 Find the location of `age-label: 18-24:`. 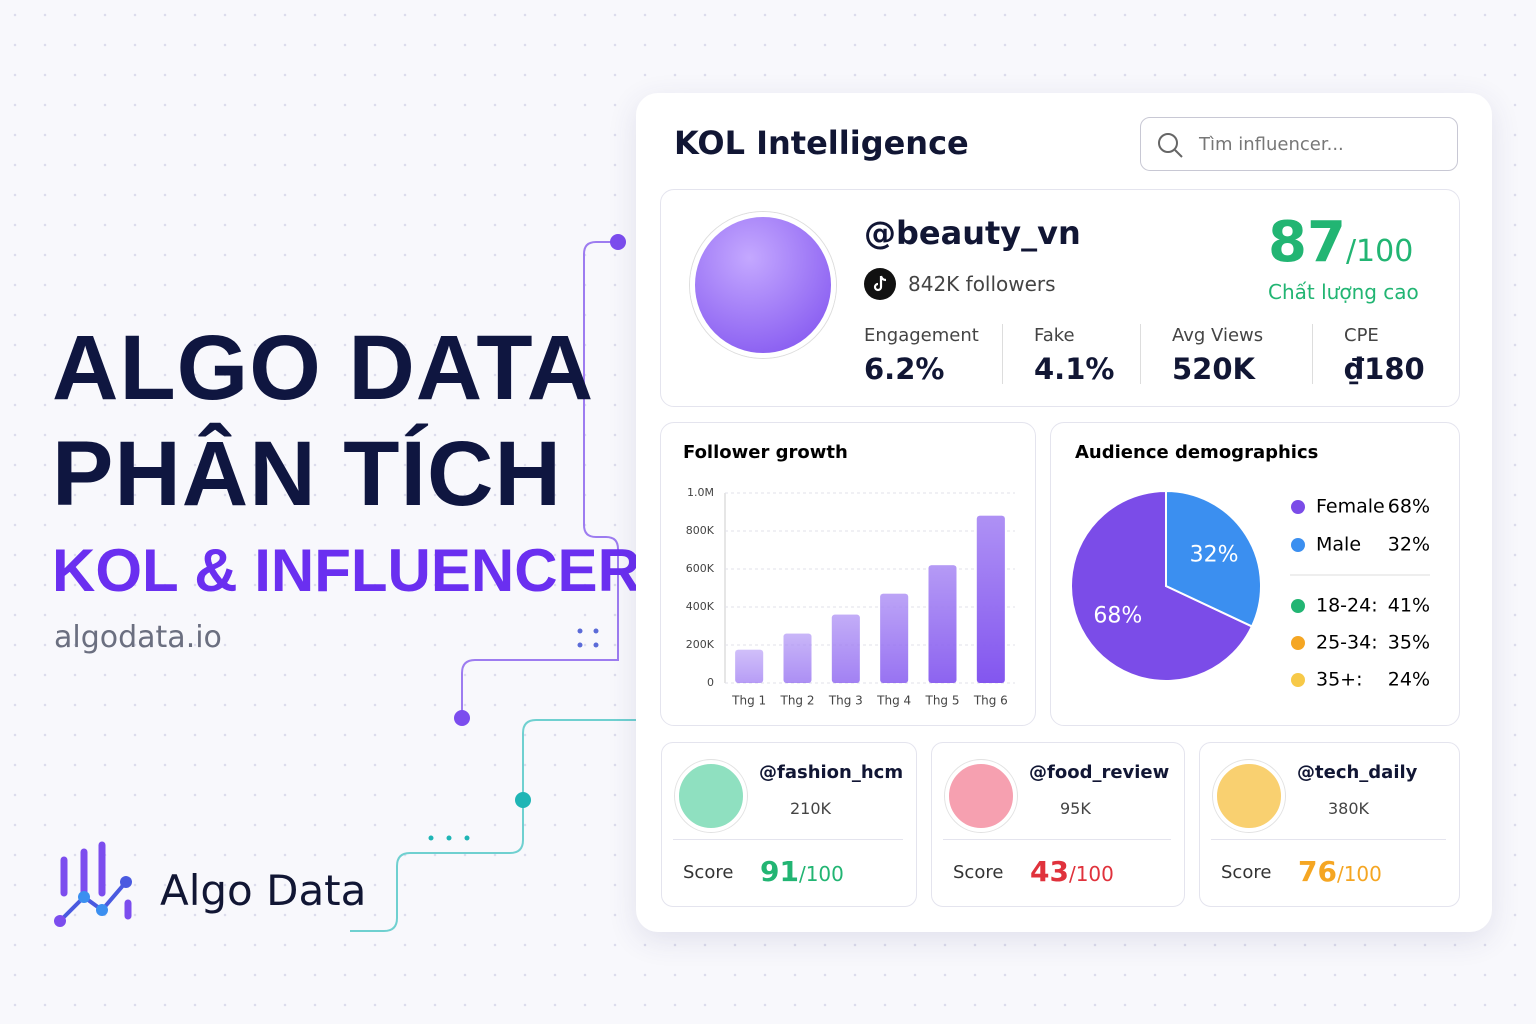

age-label: 18-24: is located at coordinates (1347, 606).